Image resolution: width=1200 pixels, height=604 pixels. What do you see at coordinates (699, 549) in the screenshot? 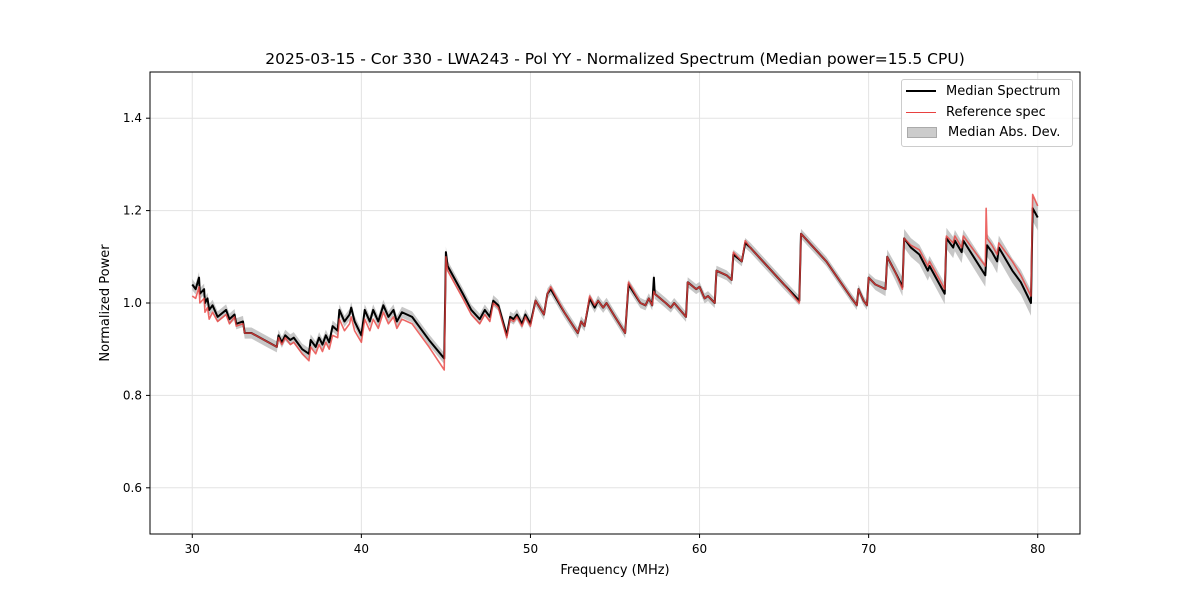
I see `x-tick-label: 60` at bounding box center [699, 549].